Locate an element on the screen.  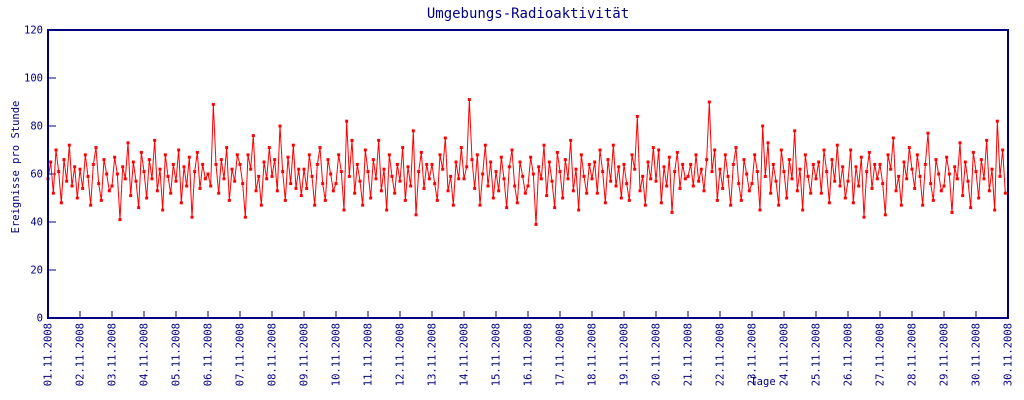
x-tick-label: 24.11.2008 is located at coordinates (785, 354).